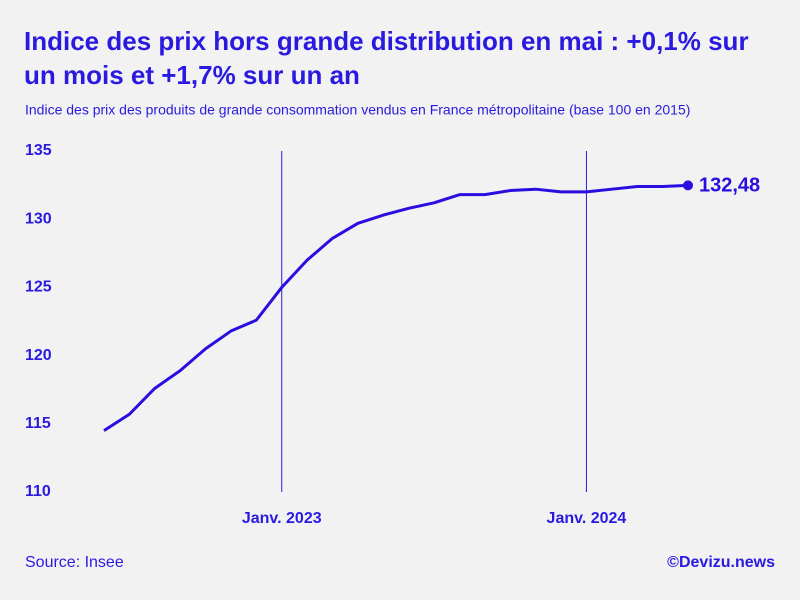 This screenshot has height=600, width=800. Describe the element at coordinates (282, 518) in the screenshot. I see `x-tick-label: Janv. 2023` at that location.